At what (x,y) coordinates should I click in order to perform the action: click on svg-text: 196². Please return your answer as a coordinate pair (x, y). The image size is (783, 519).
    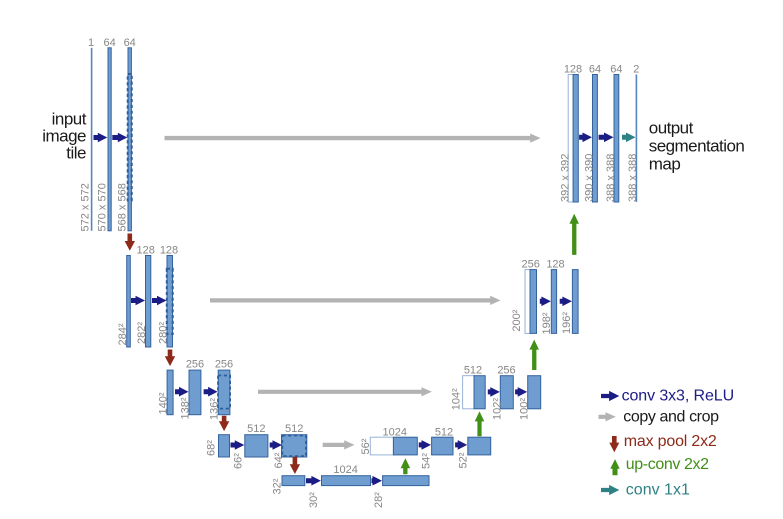
    Looking at the image, I should click on (567, 323).